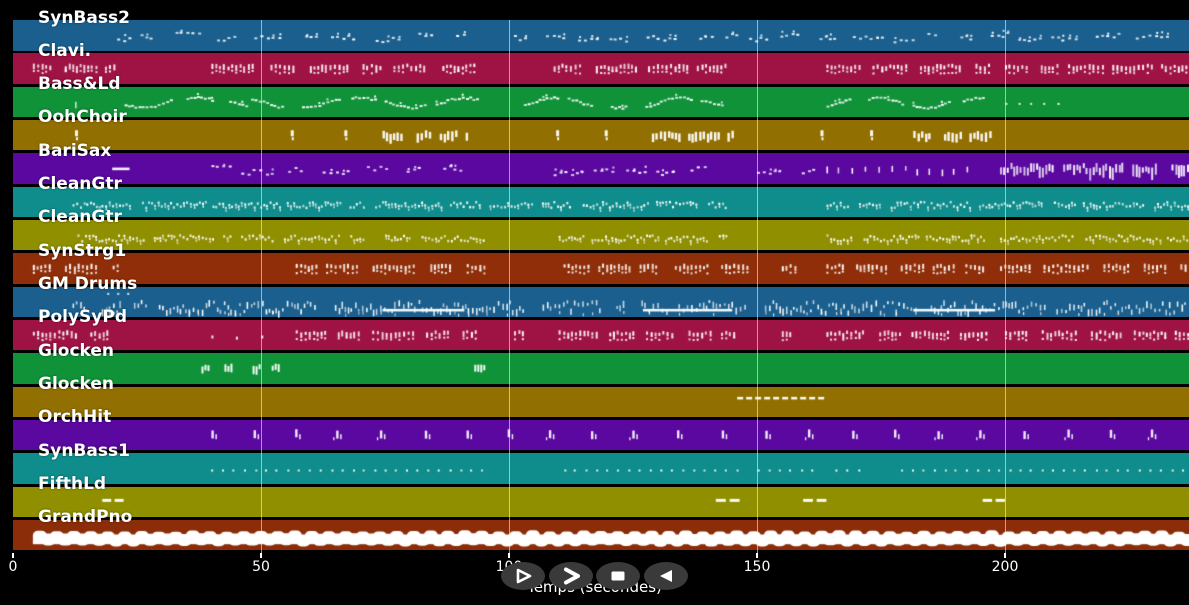 The image size is (1189, 605). I want to click on rewind-icon, so click(666, 576).